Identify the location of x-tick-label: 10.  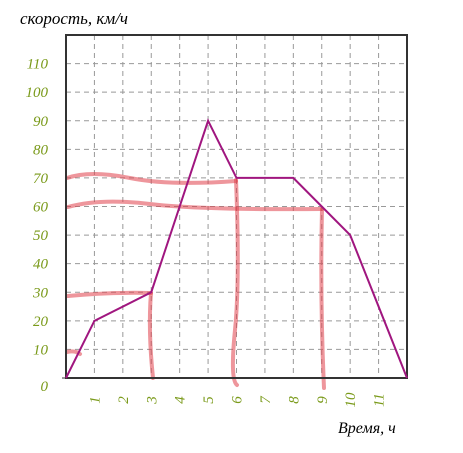
(351, 400).